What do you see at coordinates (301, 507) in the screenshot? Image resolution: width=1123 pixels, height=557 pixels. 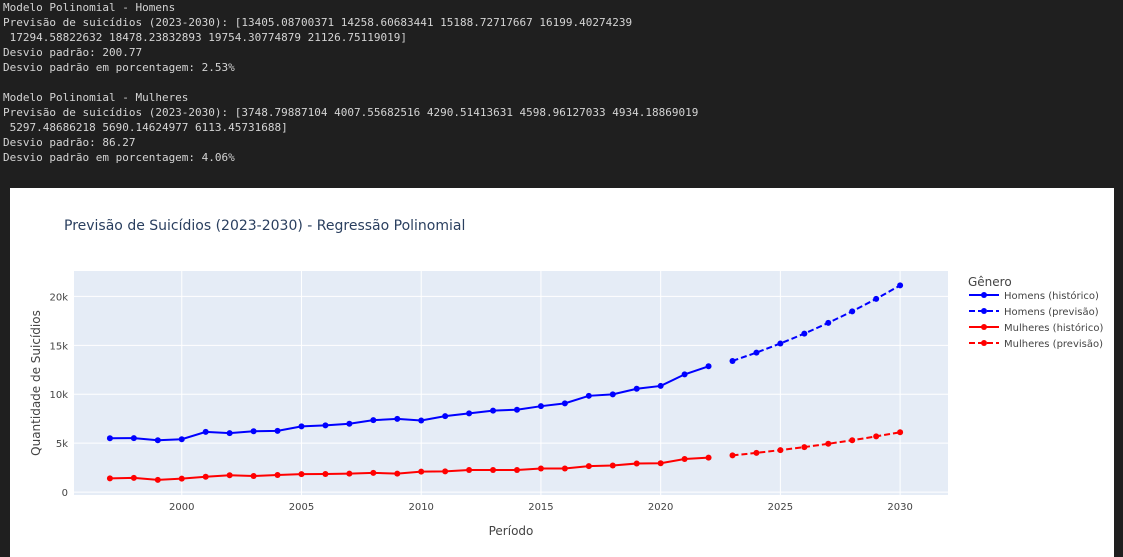 I see `x-tick-label: 2005` at bounding box center [301, 507].